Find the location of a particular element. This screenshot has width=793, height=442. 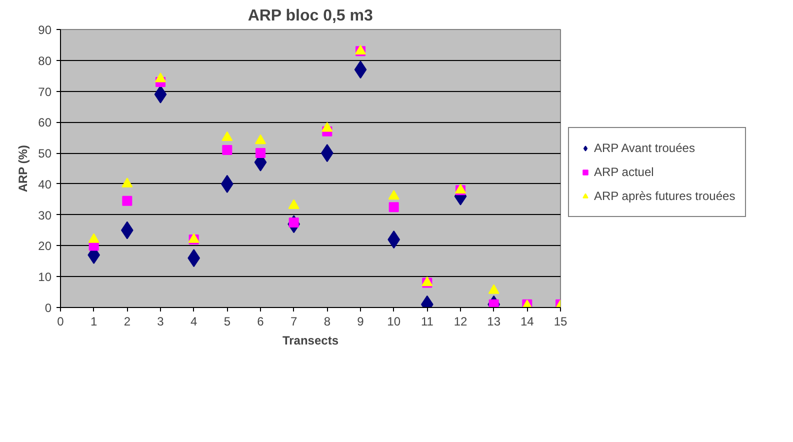

y-axis-title: ARP (%) is located at coordinates (23, 168).